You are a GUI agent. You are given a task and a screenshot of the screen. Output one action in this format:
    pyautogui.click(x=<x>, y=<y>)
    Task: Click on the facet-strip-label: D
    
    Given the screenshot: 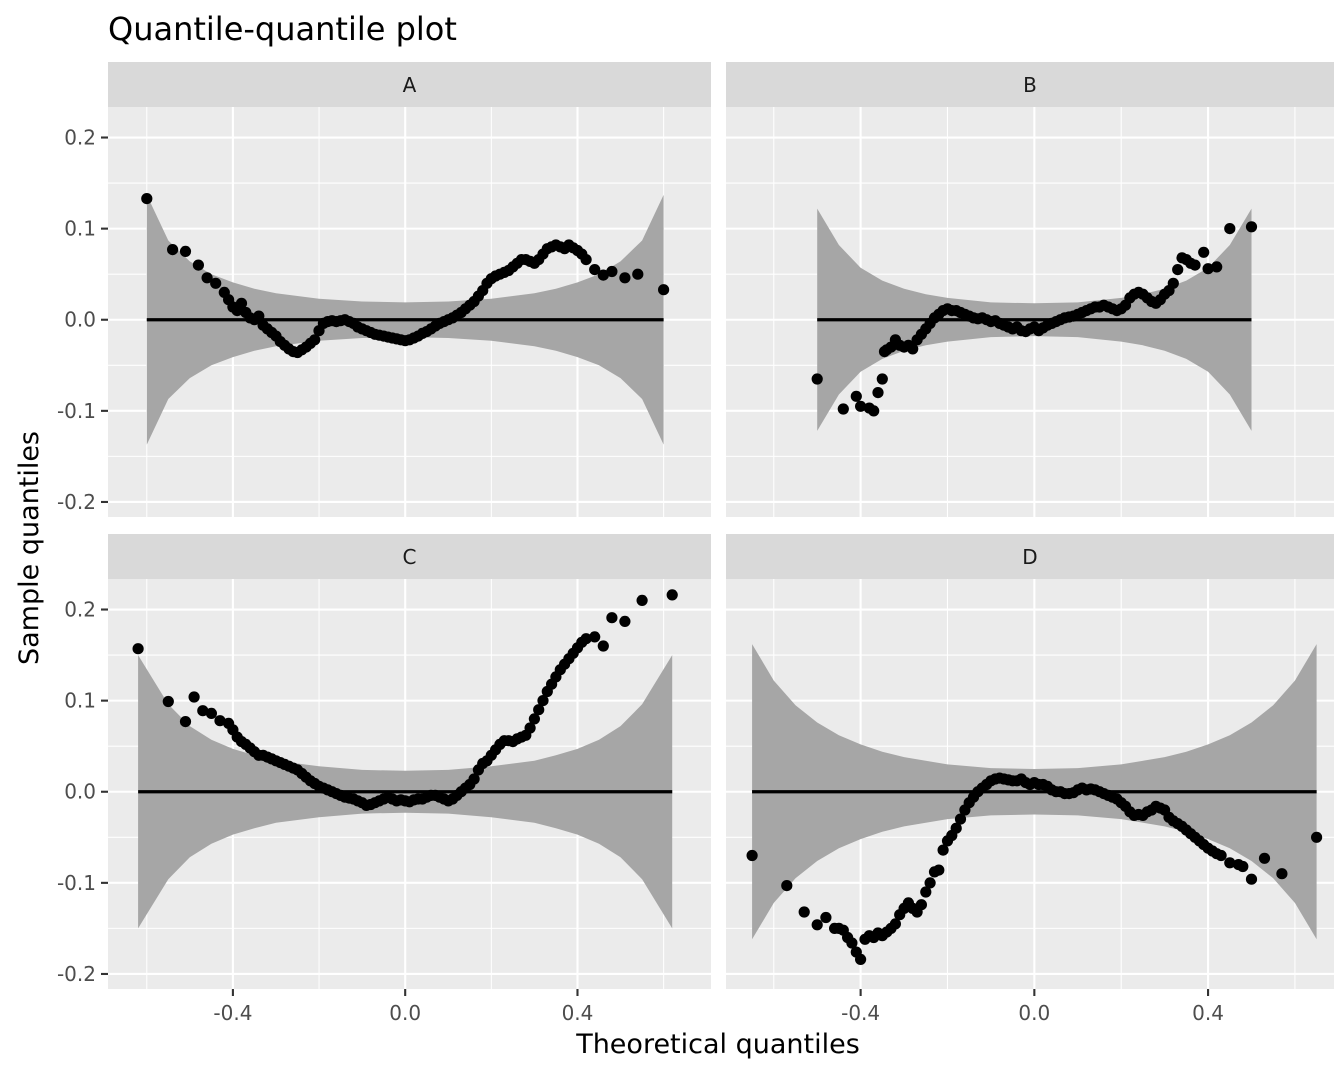 What is the action you would take?
    pyautogui.click(x=1029, y=557)
    